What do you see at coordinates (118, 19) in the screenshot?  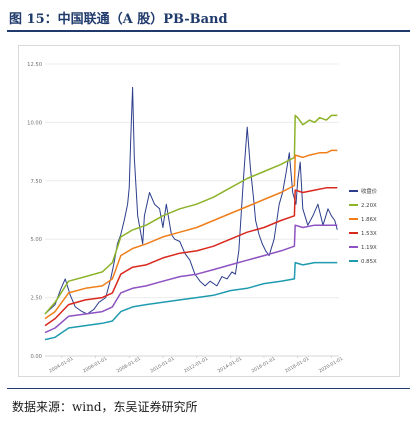 I see `figure-title: 图 15：中国联通（A 股）PB-Band` at bounding box center [118, 19].